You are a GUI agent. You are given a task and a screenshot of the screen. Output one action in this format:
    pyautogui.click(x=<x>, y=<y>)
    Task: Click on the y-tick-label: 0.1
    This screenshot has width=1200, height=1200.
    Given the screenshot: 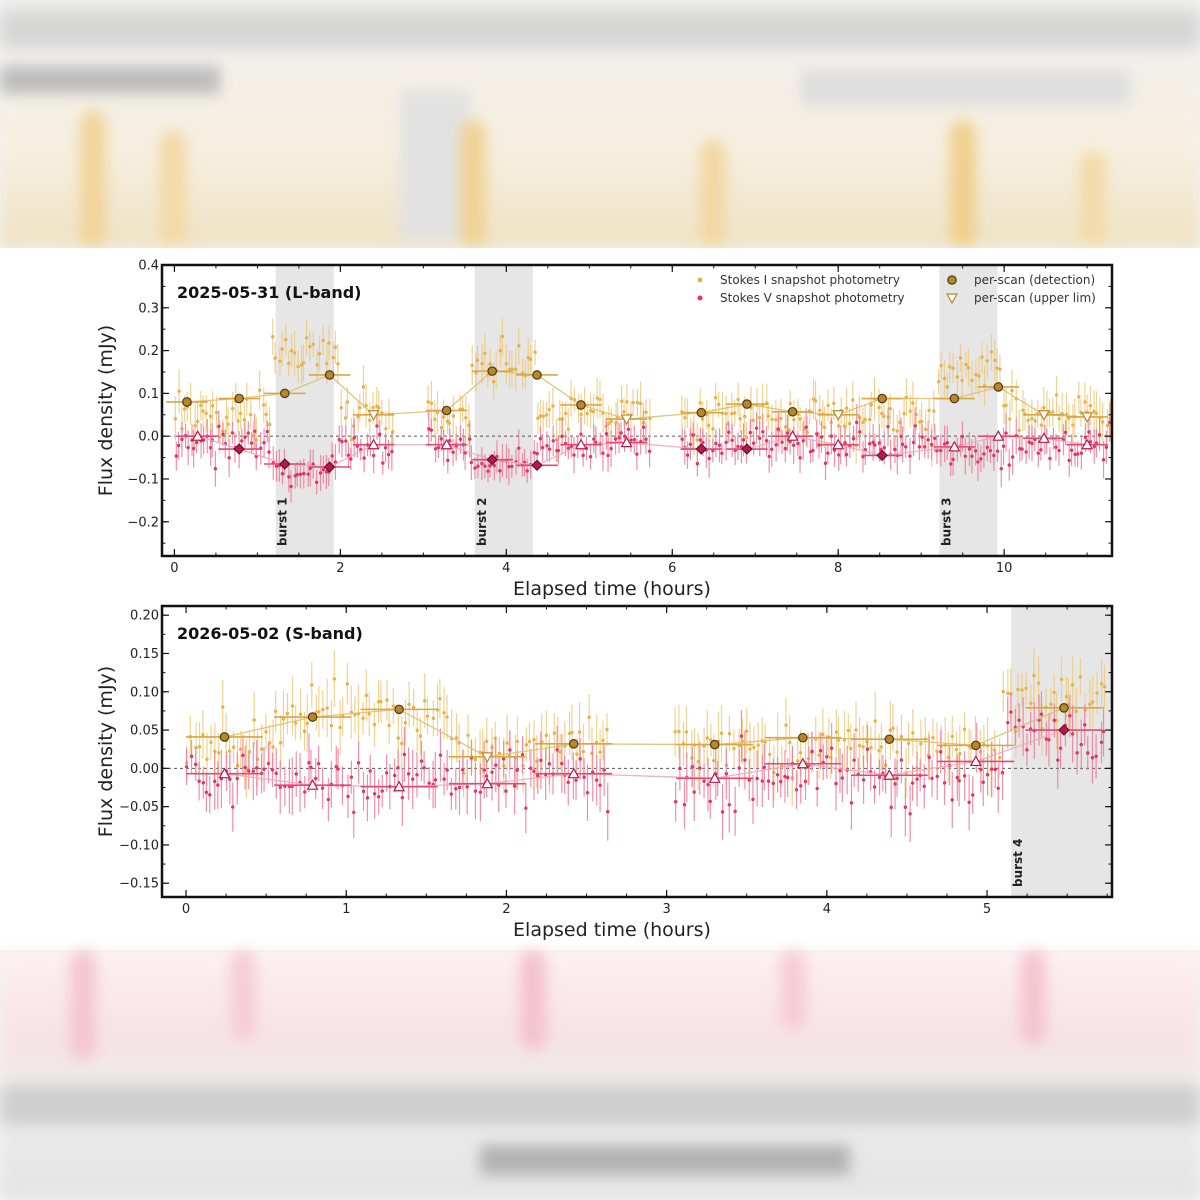 What is the action you would take?
    pyautogui.click(x=148, y=394)
    